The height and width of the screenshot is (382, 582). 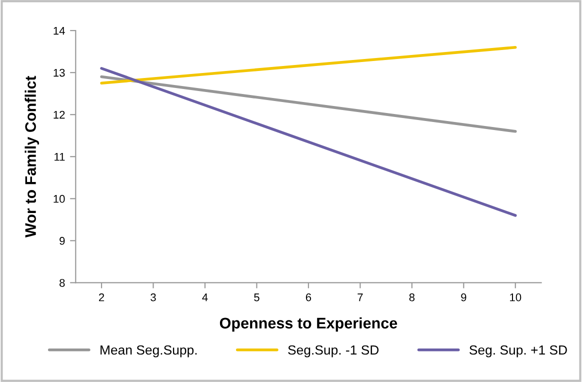 I want to click on y-tick-label: 12, so click(x=59, y=114).